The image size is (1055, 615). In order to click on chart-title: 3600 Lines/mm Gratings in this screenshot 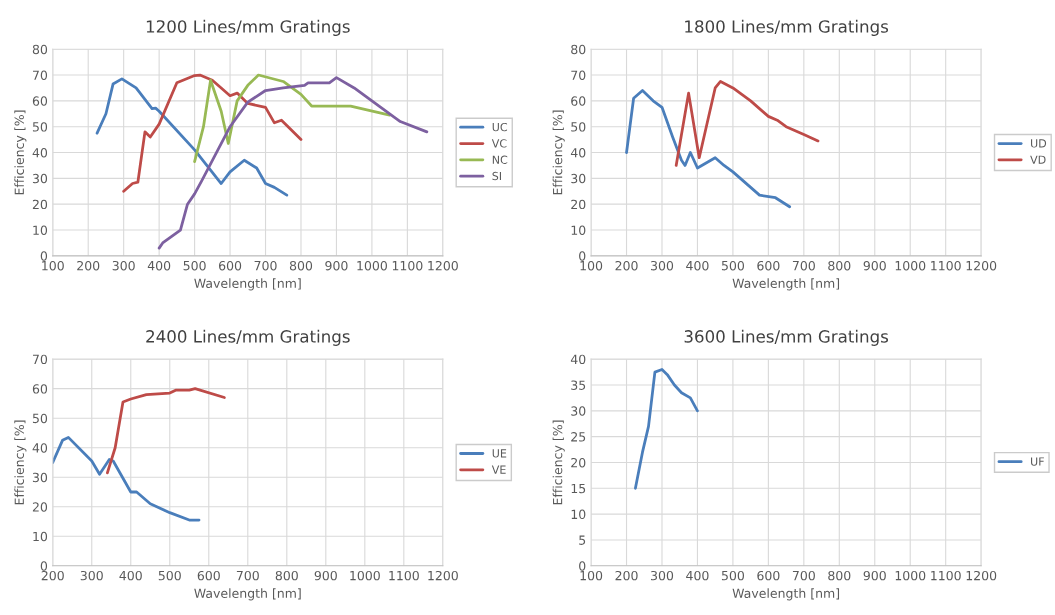, I will do `click(786, 337)`.